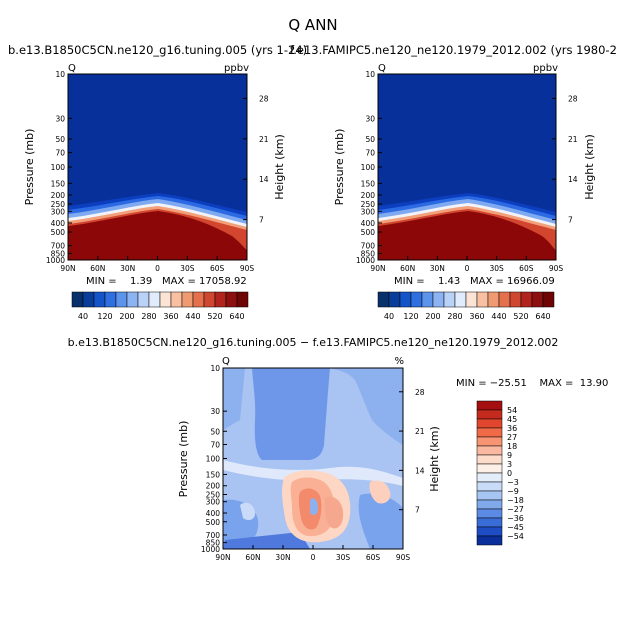  Describe the element at coordinates (213, 522) in the screenshot. I see `diff-pressure-tick-label: 500` at that location.